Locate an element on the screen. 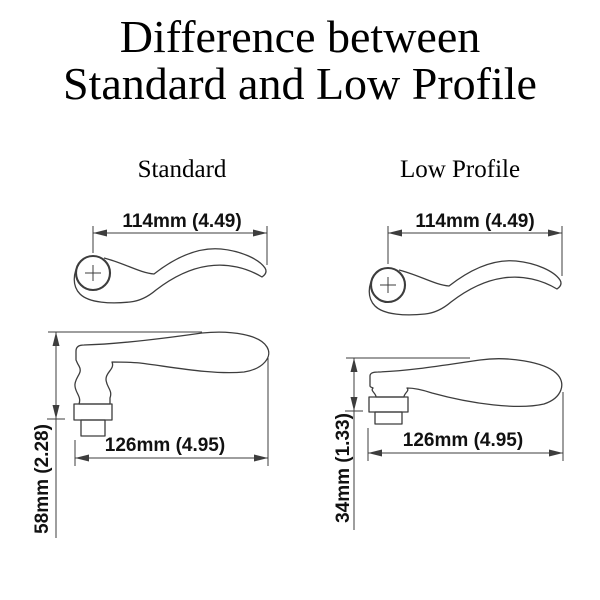 This screenshot has height=600, width=600. low-profile-side-view is located at coordinates (465, 391).